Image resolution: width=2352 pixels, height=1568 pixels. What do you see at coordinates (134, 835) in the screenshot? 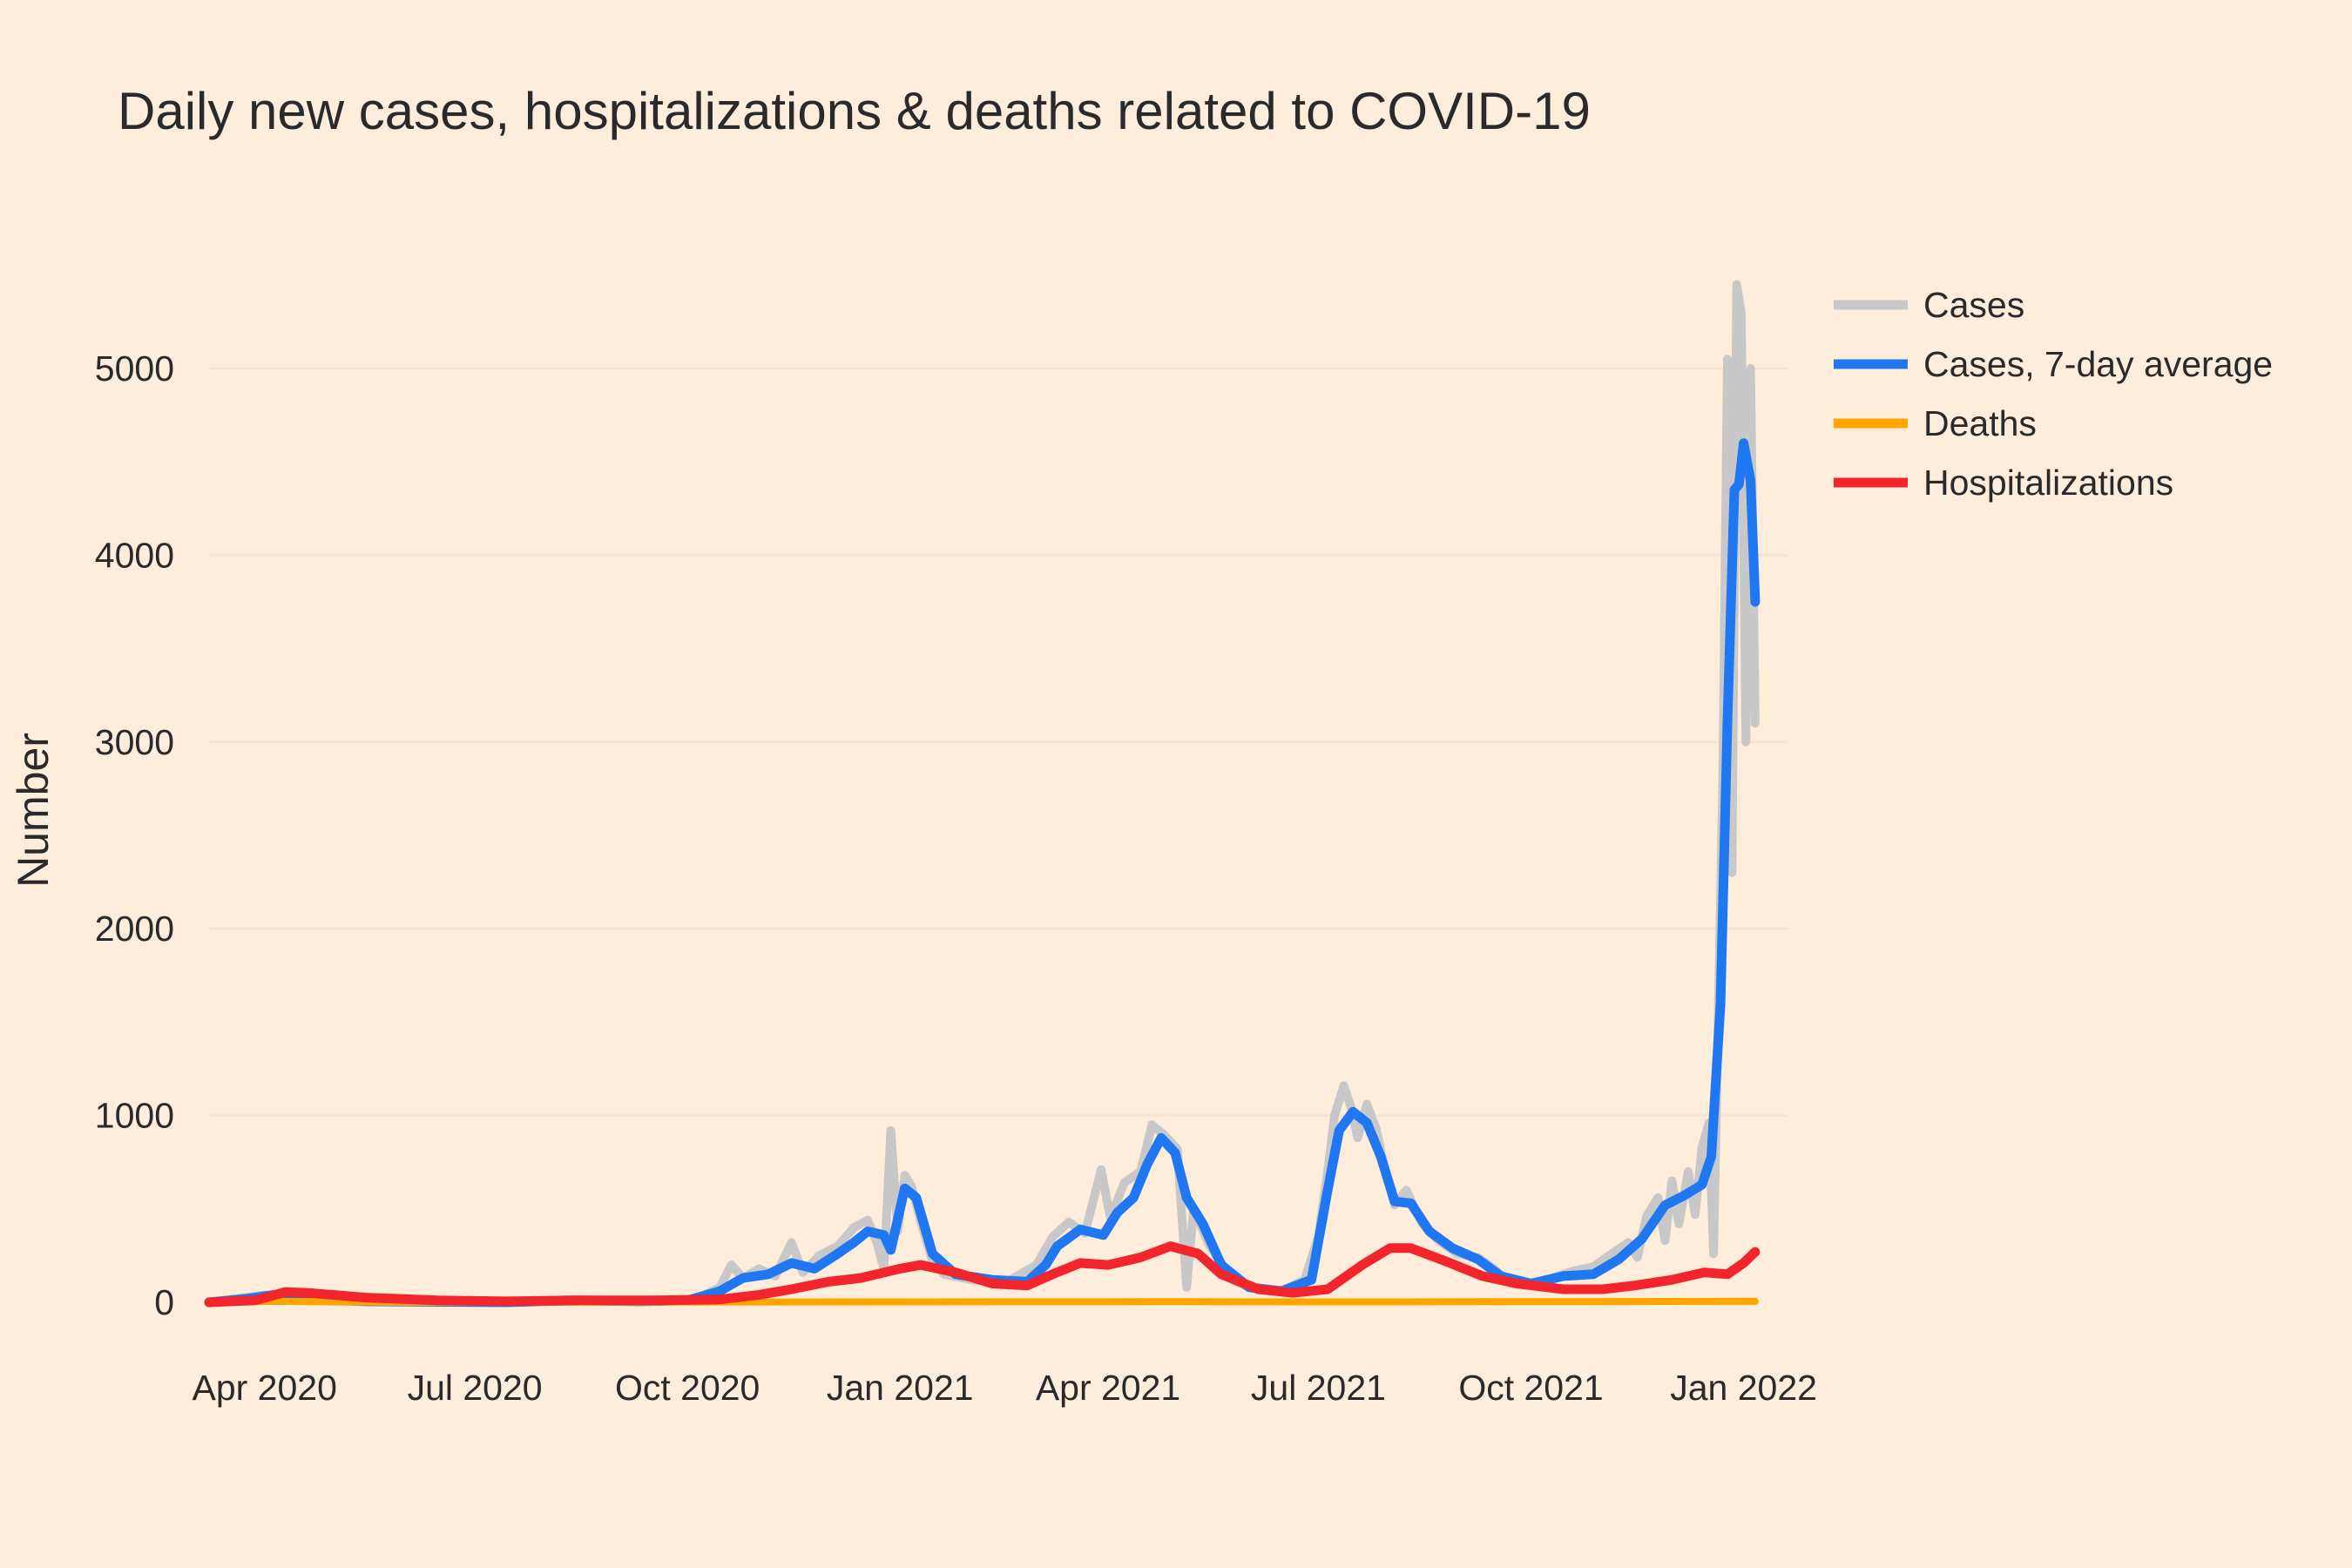
I see `y-axis-ticks: 0 1000 2000 3000 4000 5000` at bounding box center [134, 835].